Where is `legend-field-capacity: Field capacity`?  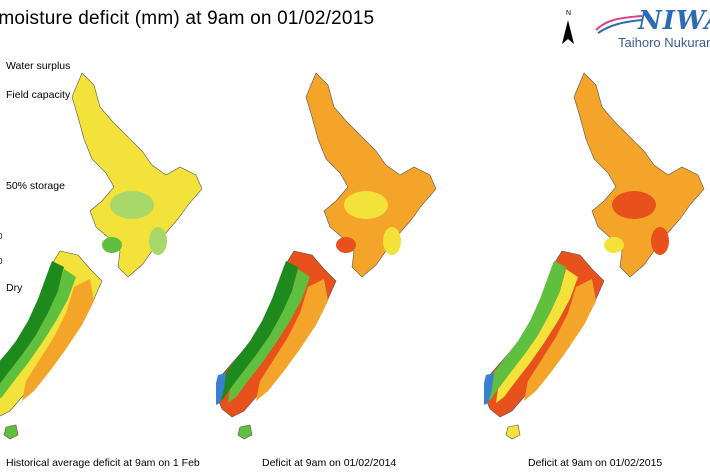
legend-field-capacity: Field capacity is located at coordinates (38, 95).